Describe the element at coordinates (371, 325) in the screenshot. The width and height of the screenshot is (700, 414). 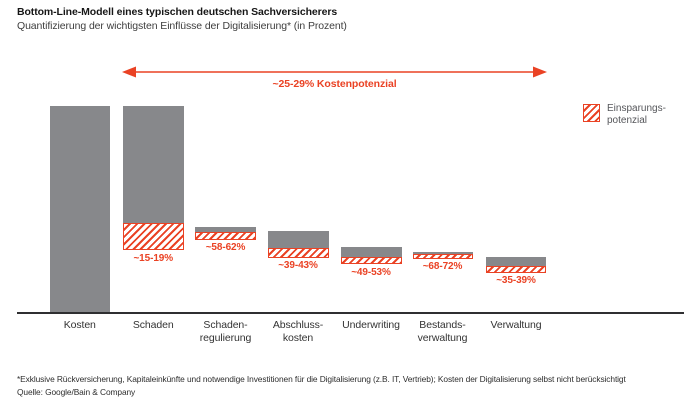
I see `x-axis-label-underwriting: Underwriting` at that location.